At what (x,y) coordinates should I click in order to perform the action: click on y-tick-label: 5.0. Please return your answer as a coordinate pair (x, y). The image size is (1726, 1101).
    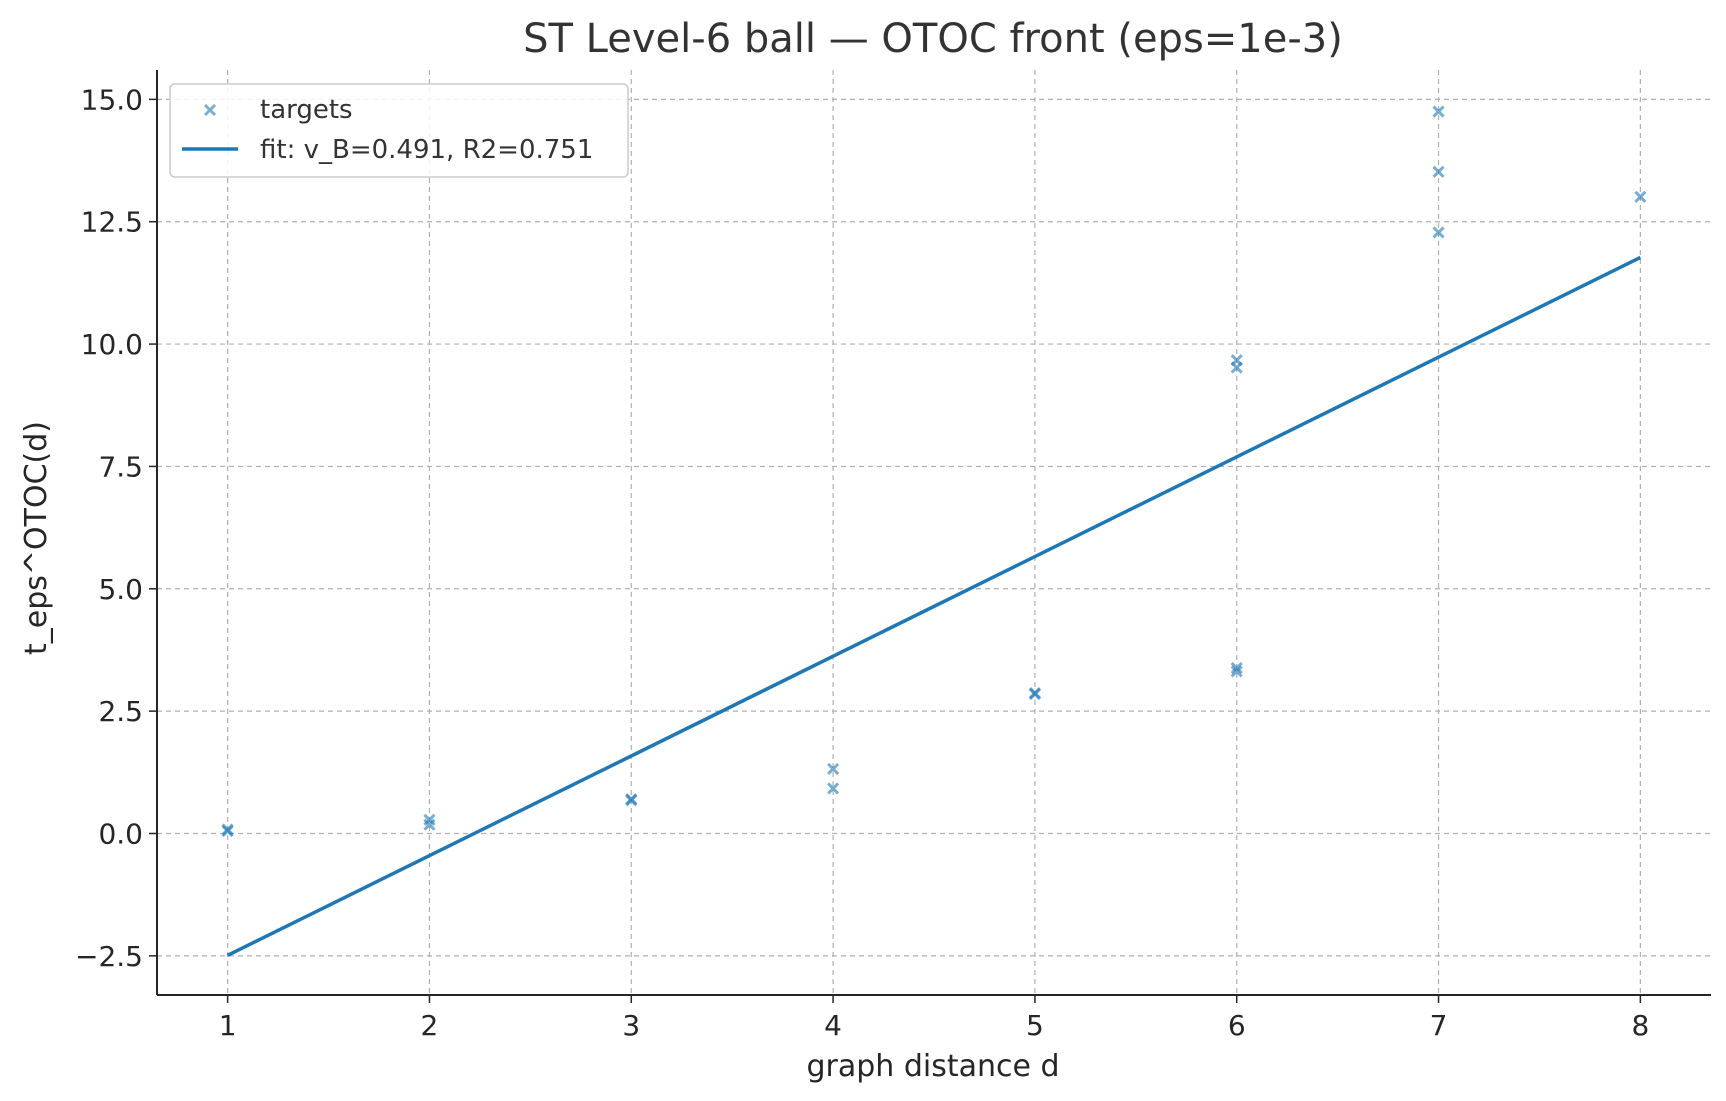
    Looking at the image, I should click on (120, 589).